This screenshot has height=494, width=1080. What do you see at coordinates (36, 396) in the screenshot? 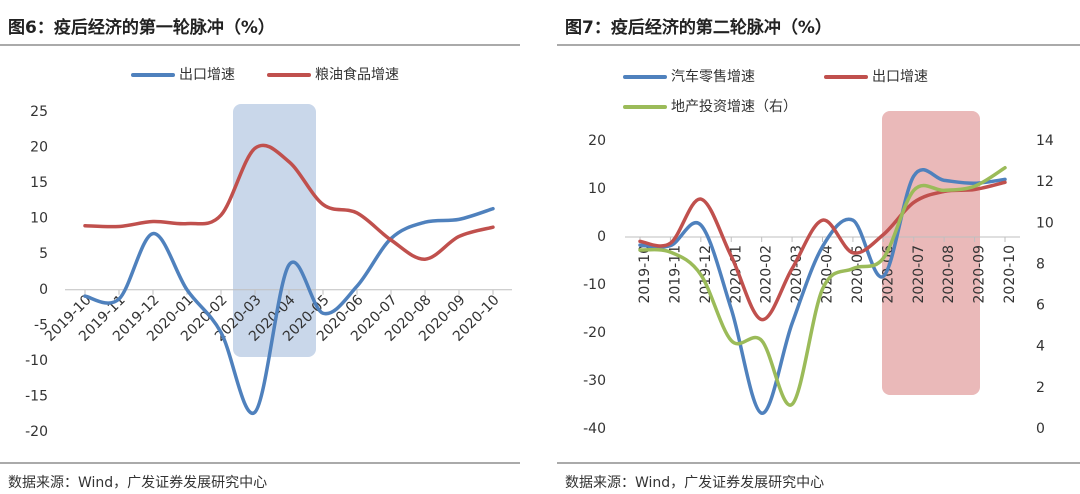
I see `y-tick-label: -15` at bounding box center [36, 396].